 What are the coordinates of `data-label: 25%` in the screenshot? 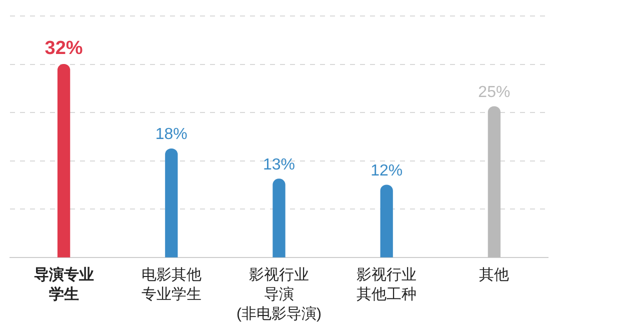 It's located at (494, 92).